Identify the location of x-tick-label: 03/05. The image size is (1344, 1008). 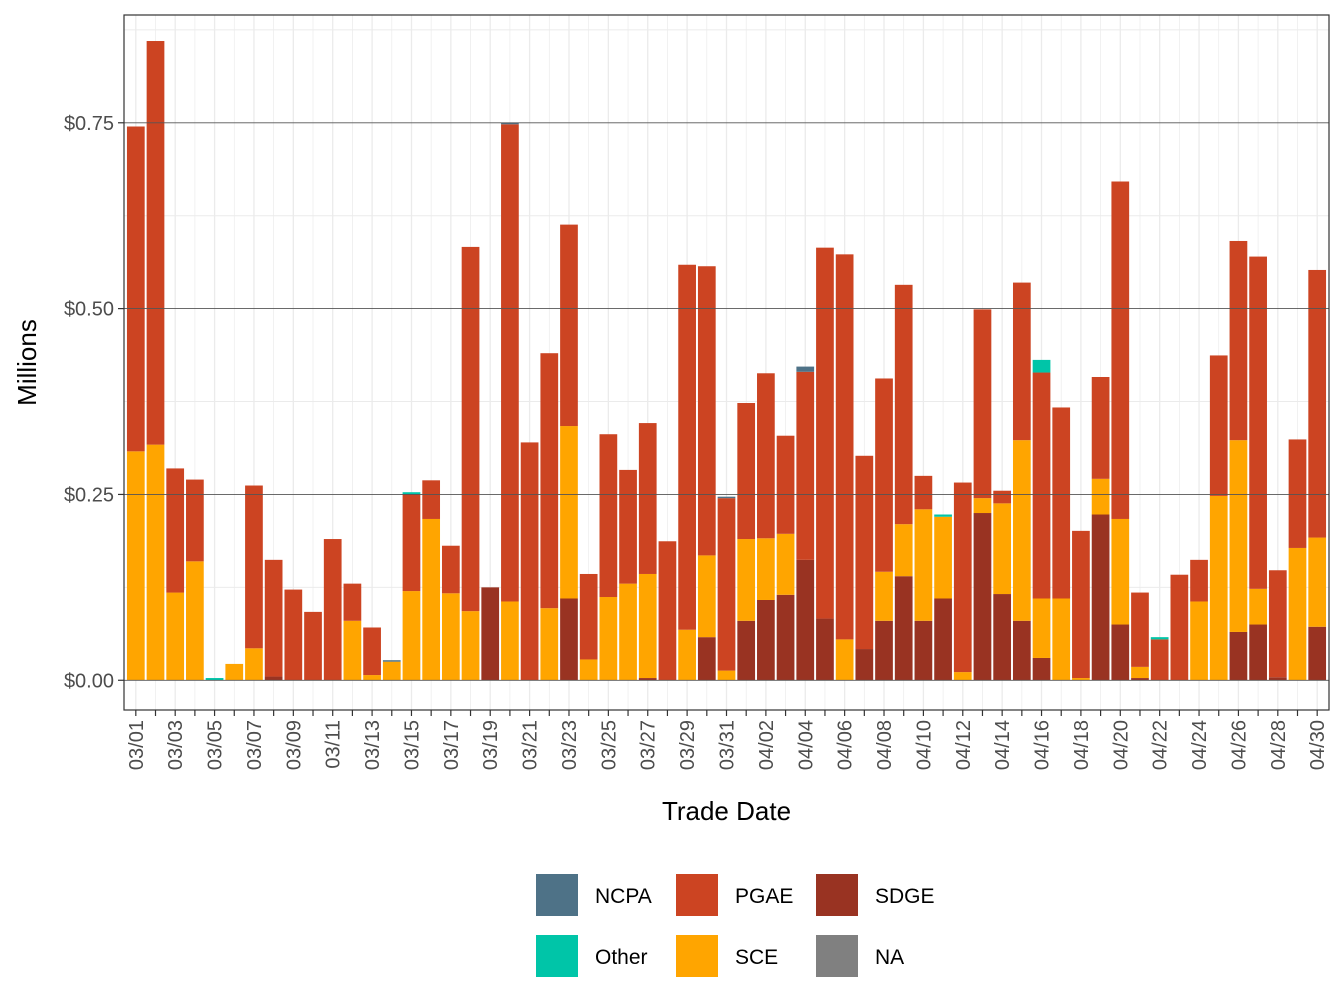
(216, 745).